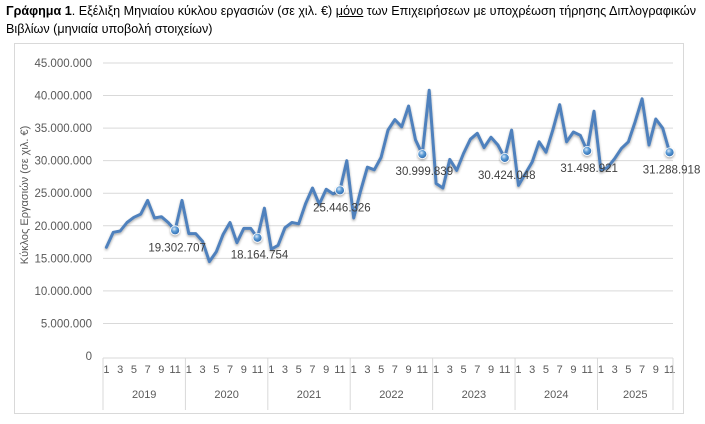 This screenshot has height=424, width=705. Describe the element at coordinates (89, 357) in the screenshot. I see `y-tick-label: 0` at that location.